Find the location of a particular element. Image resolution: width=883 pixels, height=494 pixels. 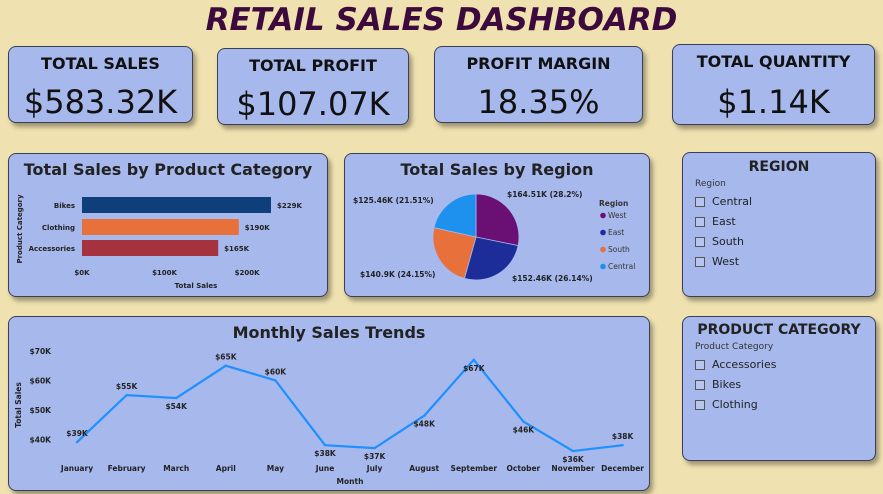

region-option-east: East is located at coordinates (715, 221).